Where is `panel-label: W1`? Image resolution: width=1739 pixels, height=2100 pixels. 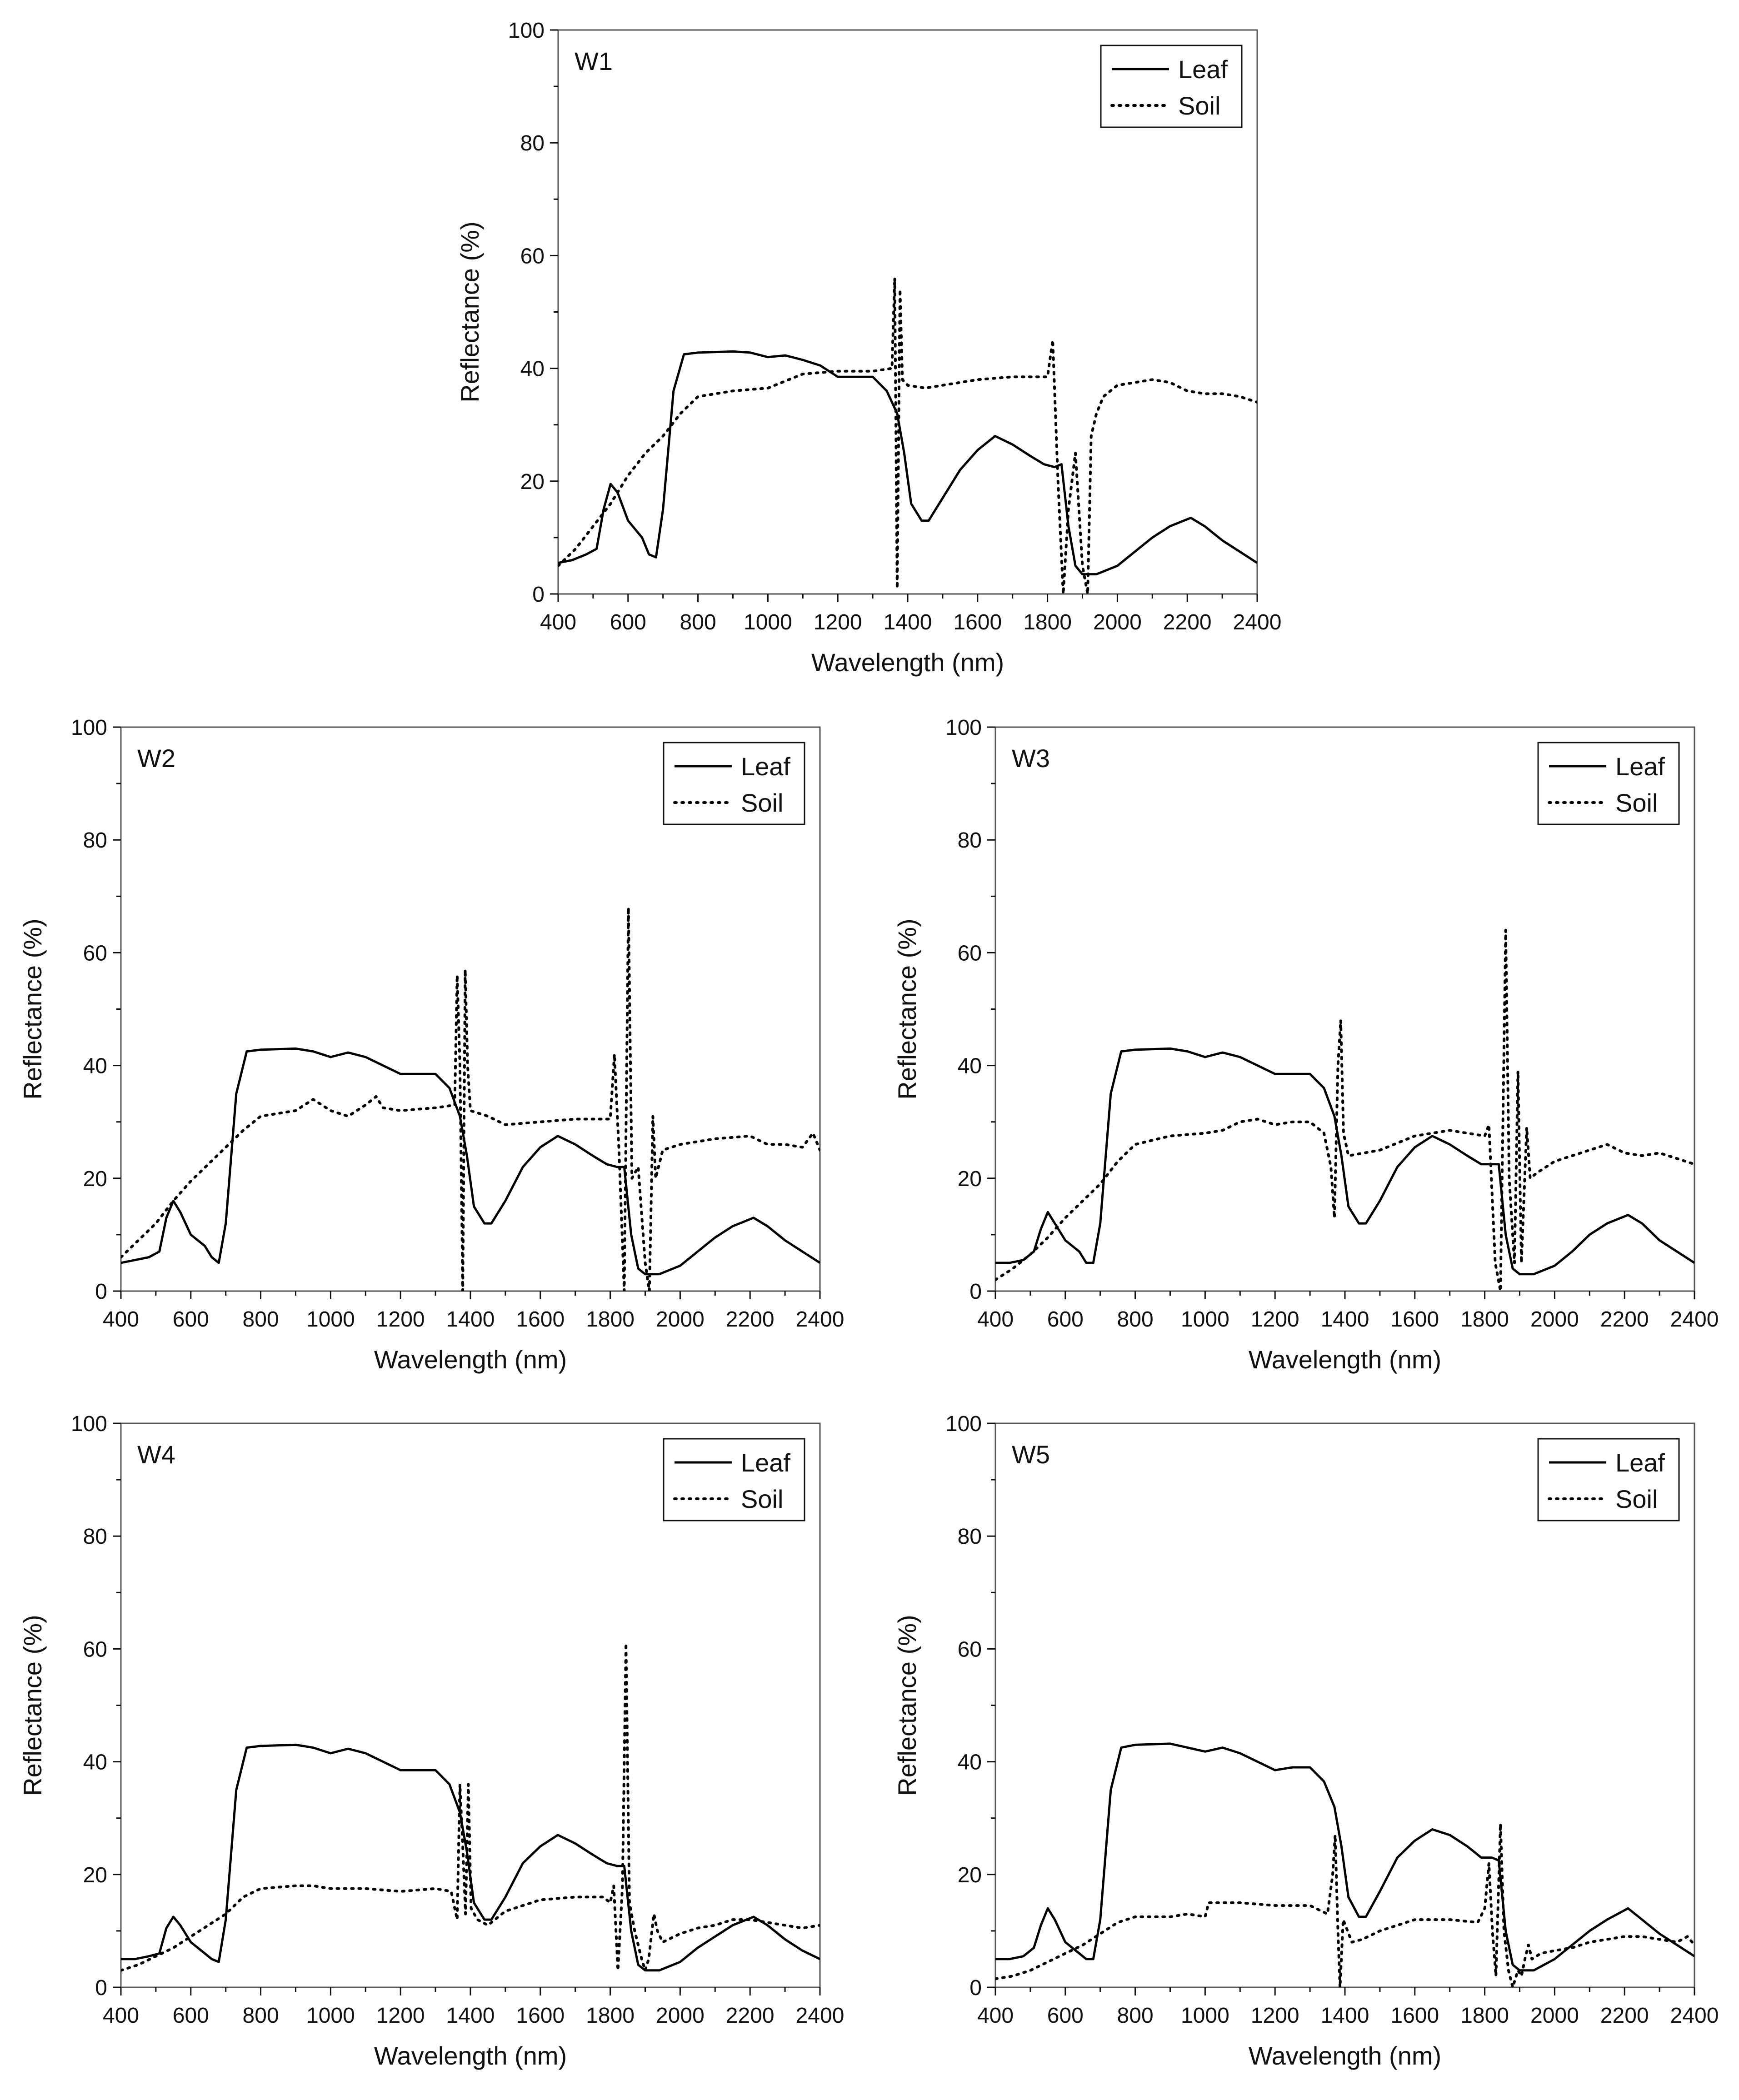 panel-label: W1 is located at coordinates (594, 61).